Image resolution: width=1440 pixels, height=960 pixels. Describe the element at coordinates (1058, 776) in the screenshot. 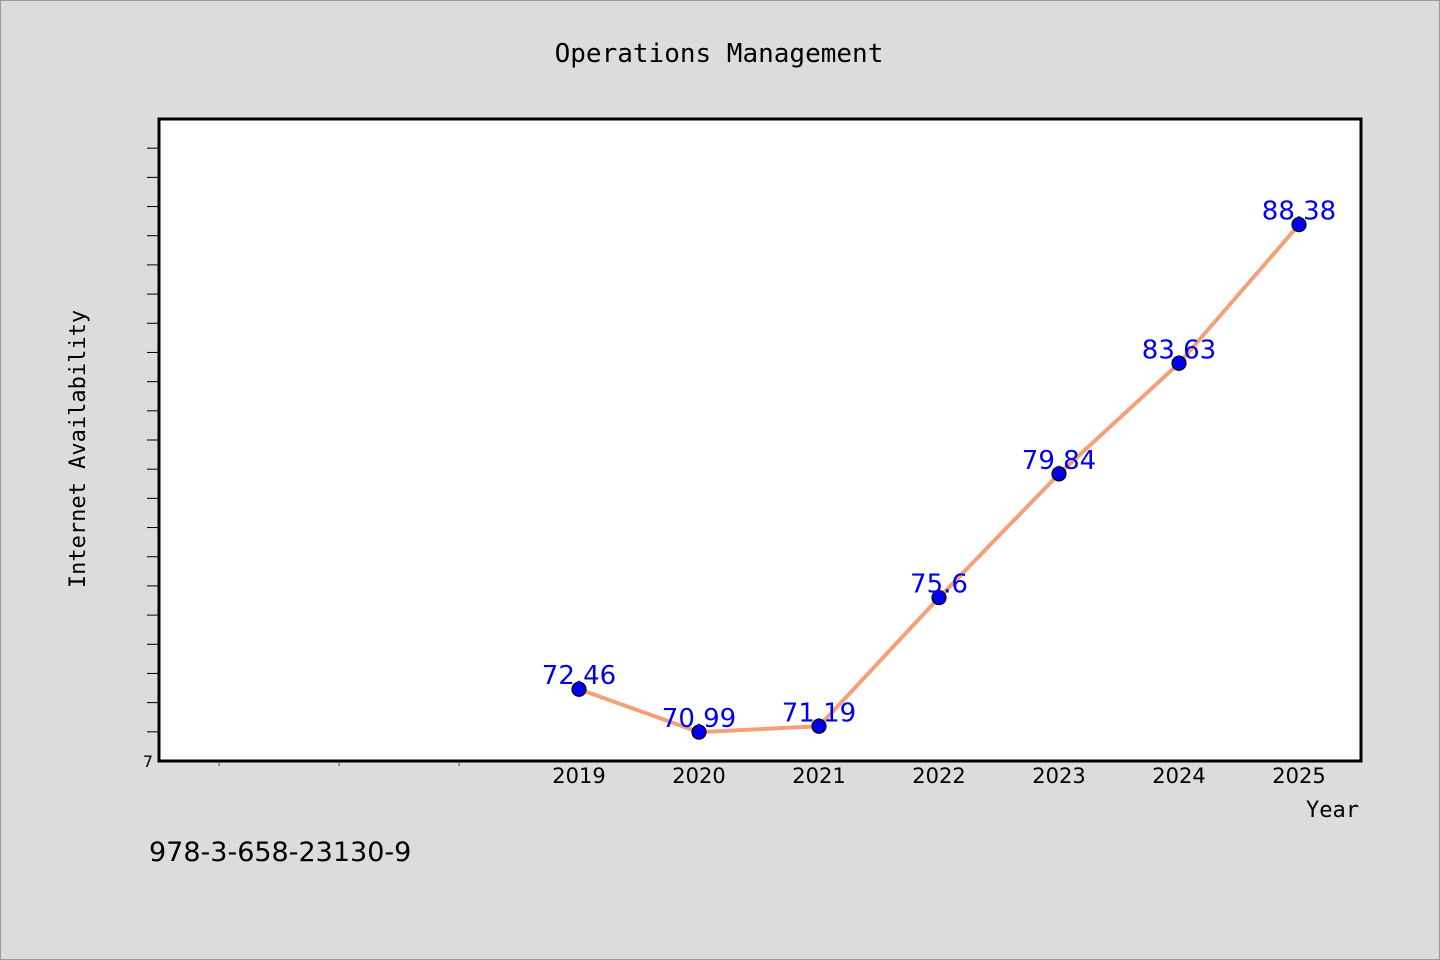

I see `x-tick-label: 2023` at that location.